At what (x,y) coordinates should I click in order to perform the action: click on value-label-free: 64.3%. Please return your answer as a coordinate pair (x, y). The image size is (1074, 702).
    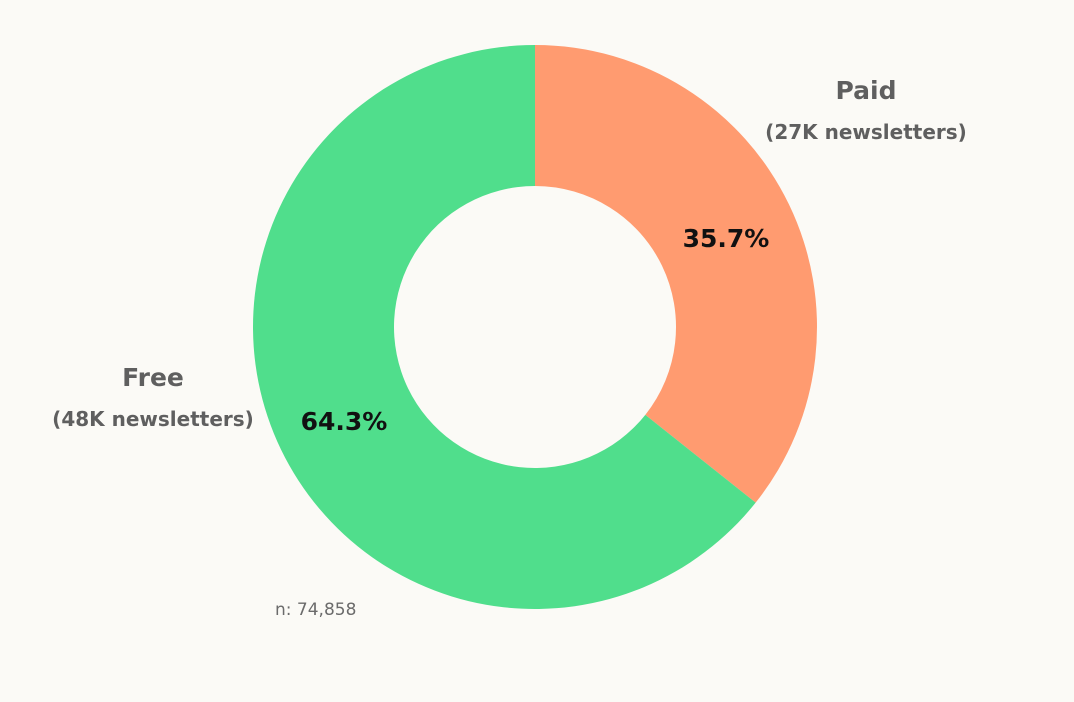
    Looking at the image, I should click on (344, 421).